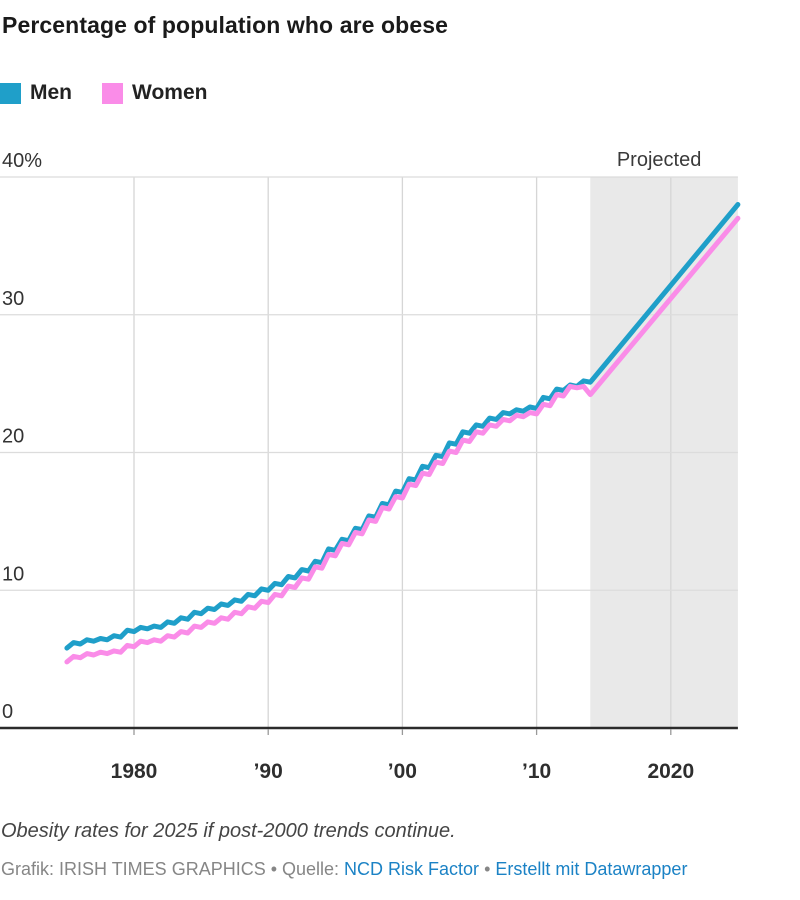  I want to click on chart-title: Percentage of population who are obese, so click(225, 25).